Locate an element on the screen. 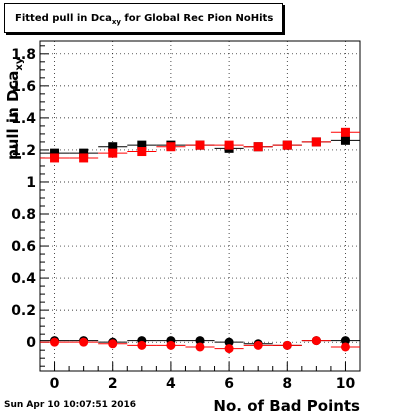 This screenshot has width=400, height=414. data-series-square-red is located at coordinates (200, 145).